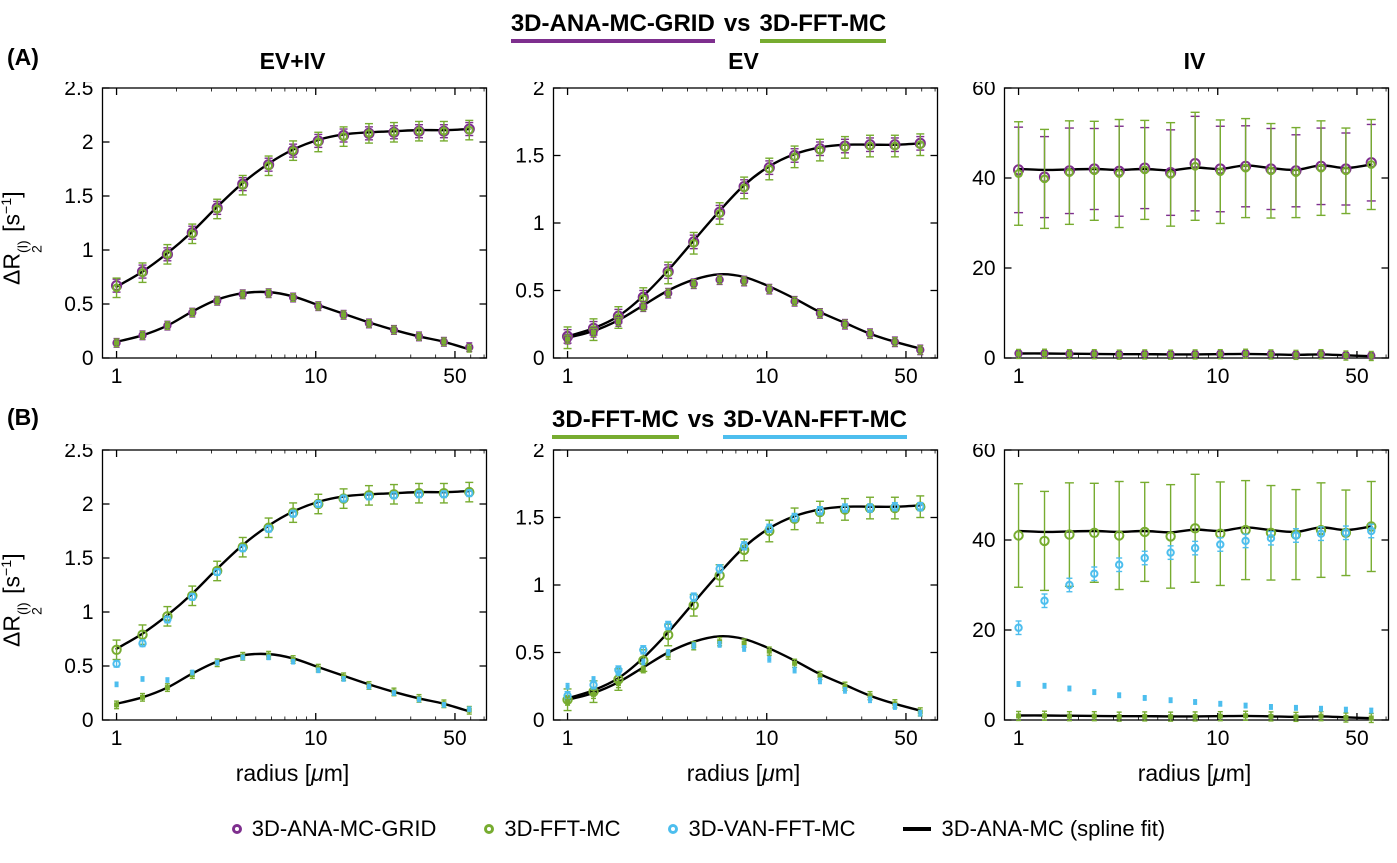 The height and width of the screenshot is (863, 1397). Describe the element at coordinates (737, 23) in the screenshot. I see `title-a-vs: vs` at that location.